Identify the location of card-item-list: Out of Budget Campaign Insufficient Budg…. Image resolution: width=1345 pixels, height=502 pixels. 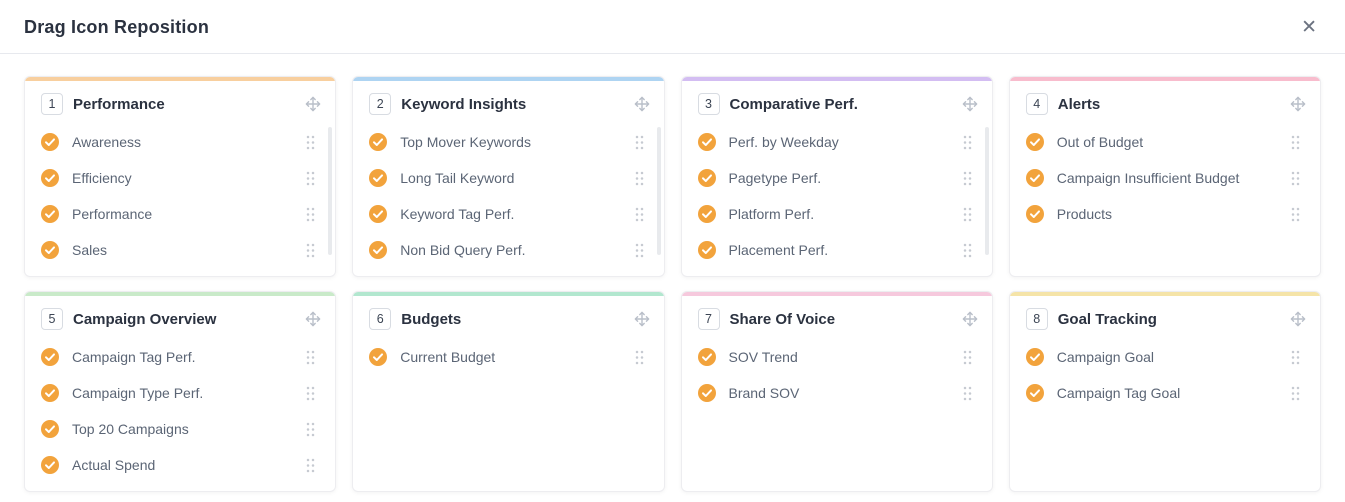
(1165, 178).